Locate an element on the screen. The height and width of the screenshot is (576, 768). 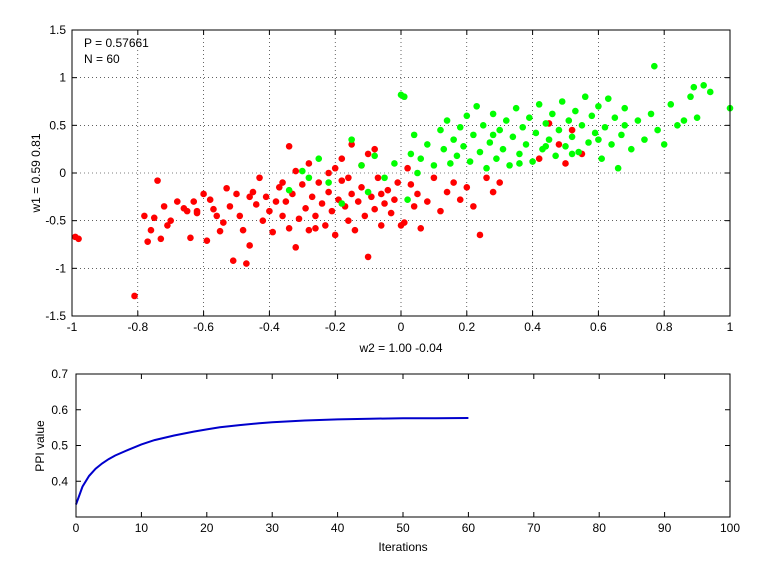
line-x-tick-label: 100 is located at coordinates (730, 528).